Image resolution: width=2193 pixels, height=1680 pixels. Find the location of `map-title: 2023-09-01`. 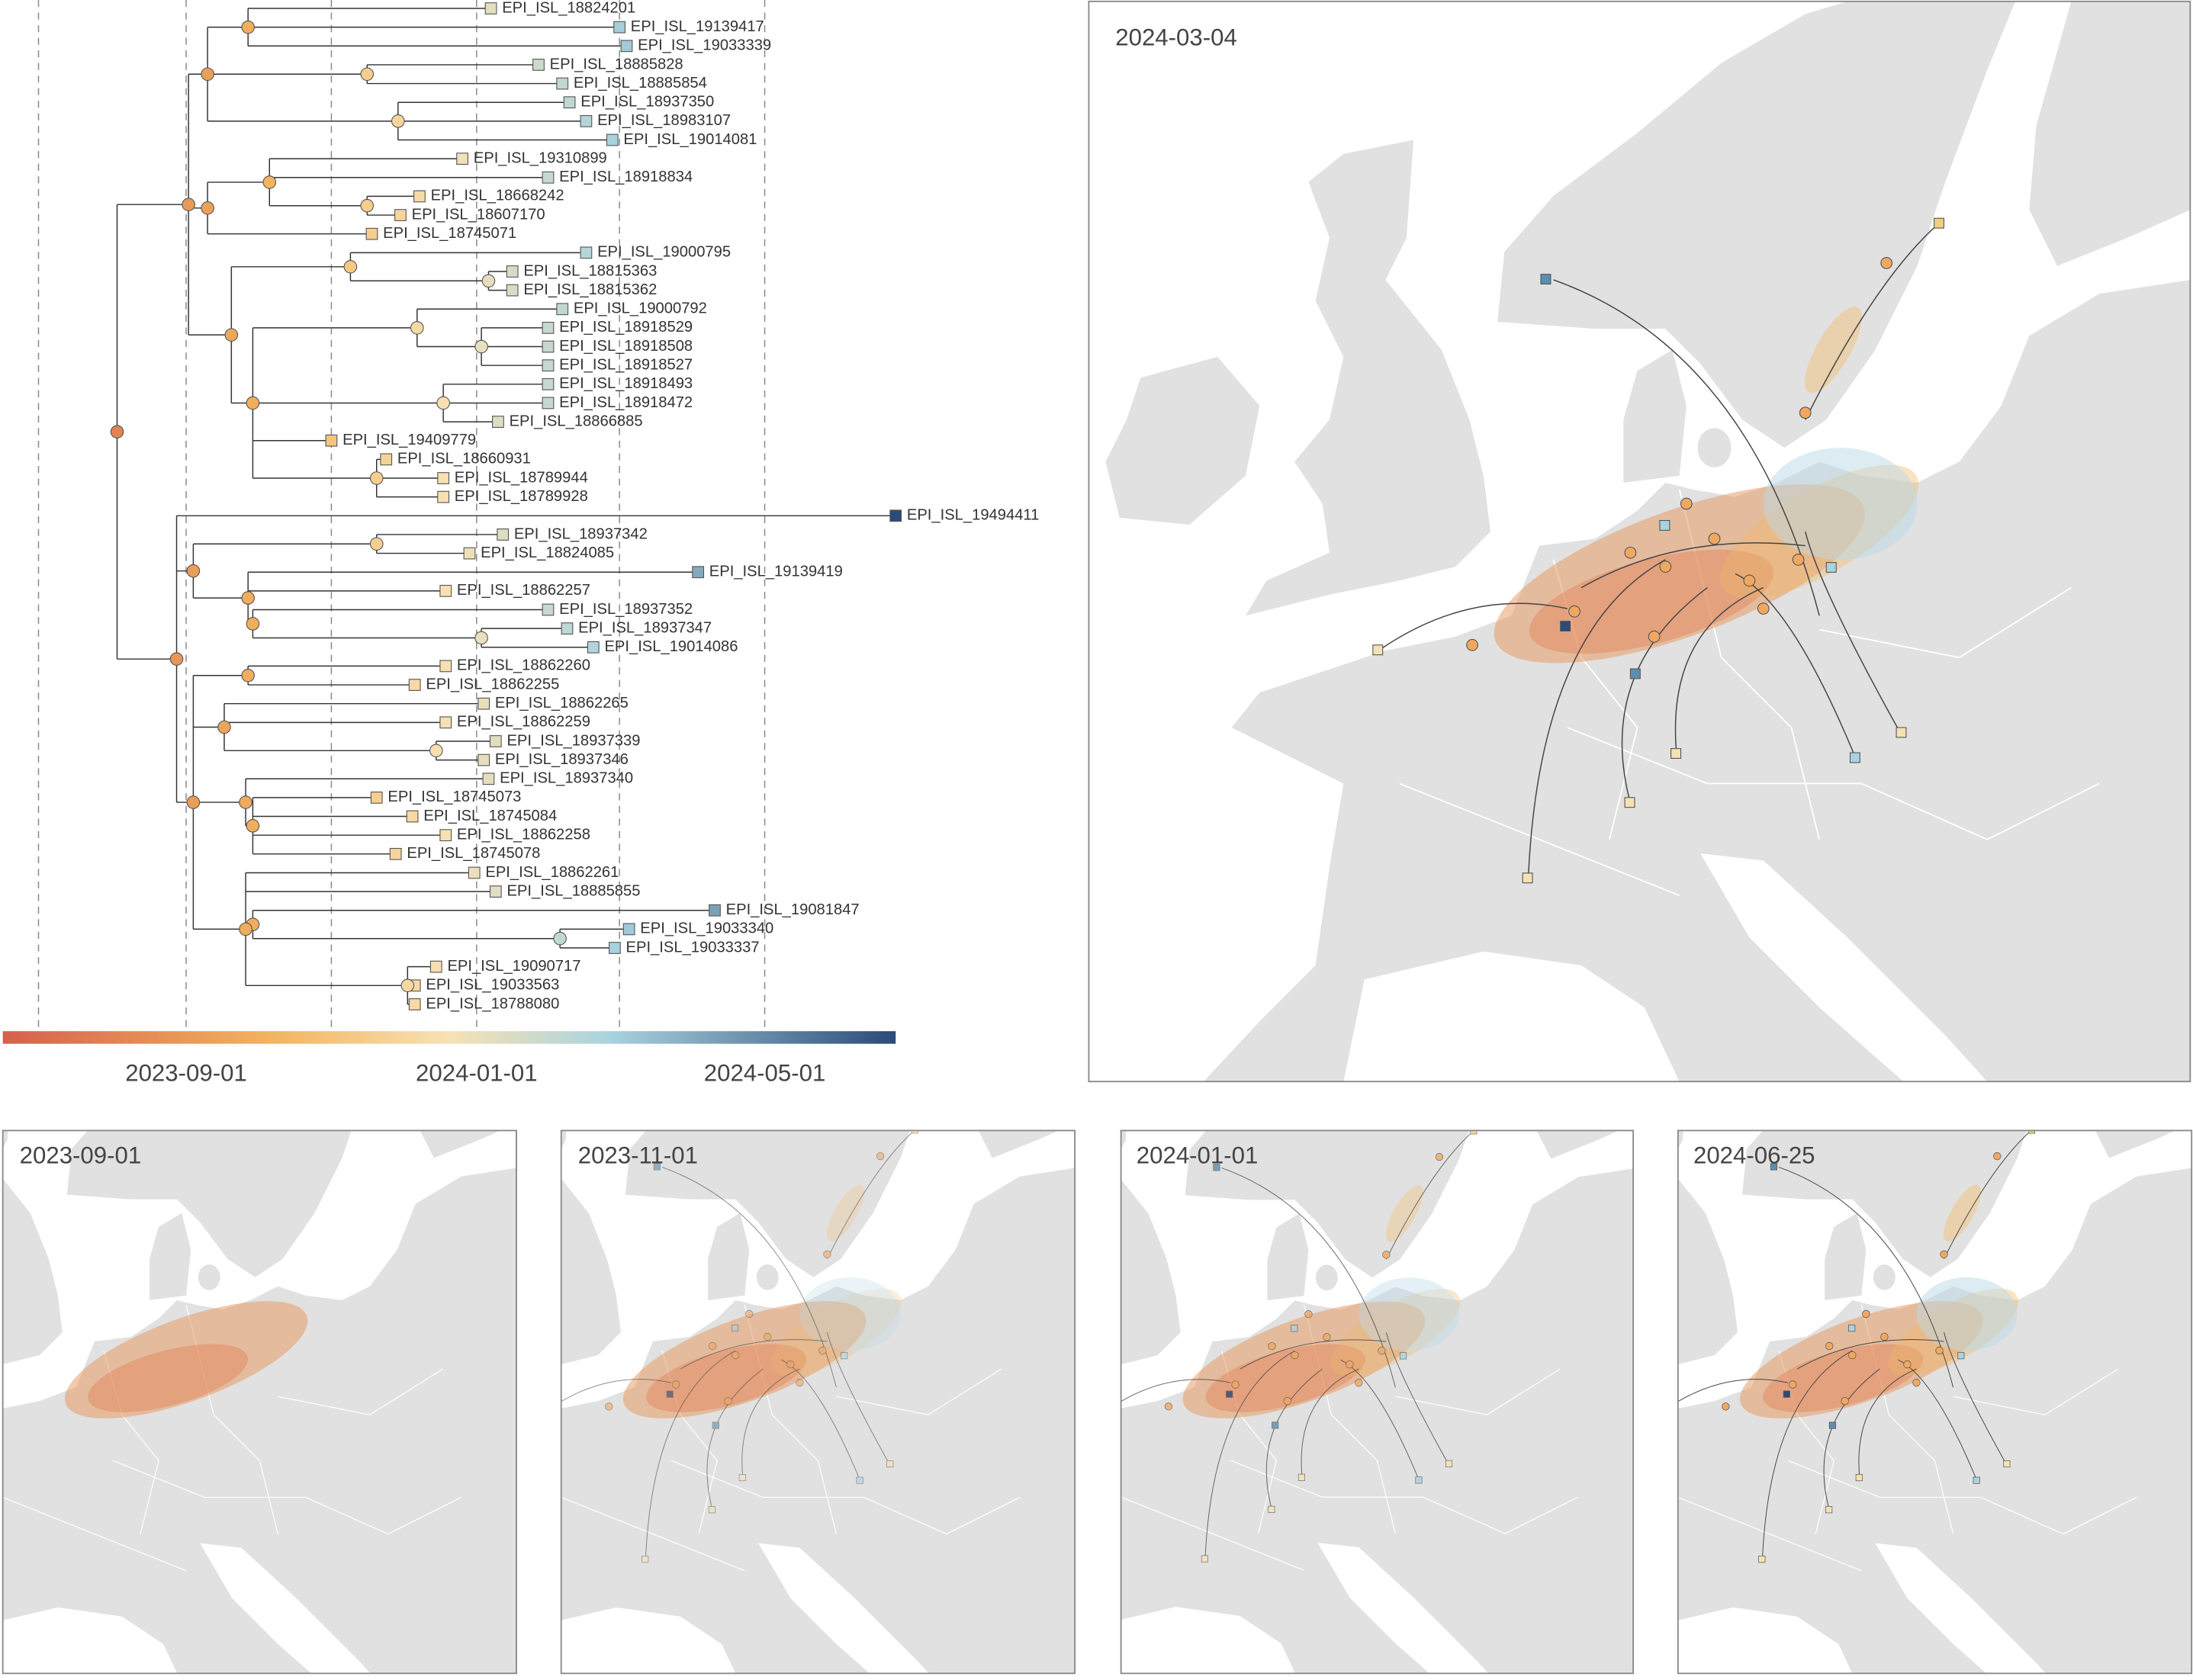

map-title: 2023-09-01 is located at coordinates (81, 1155).